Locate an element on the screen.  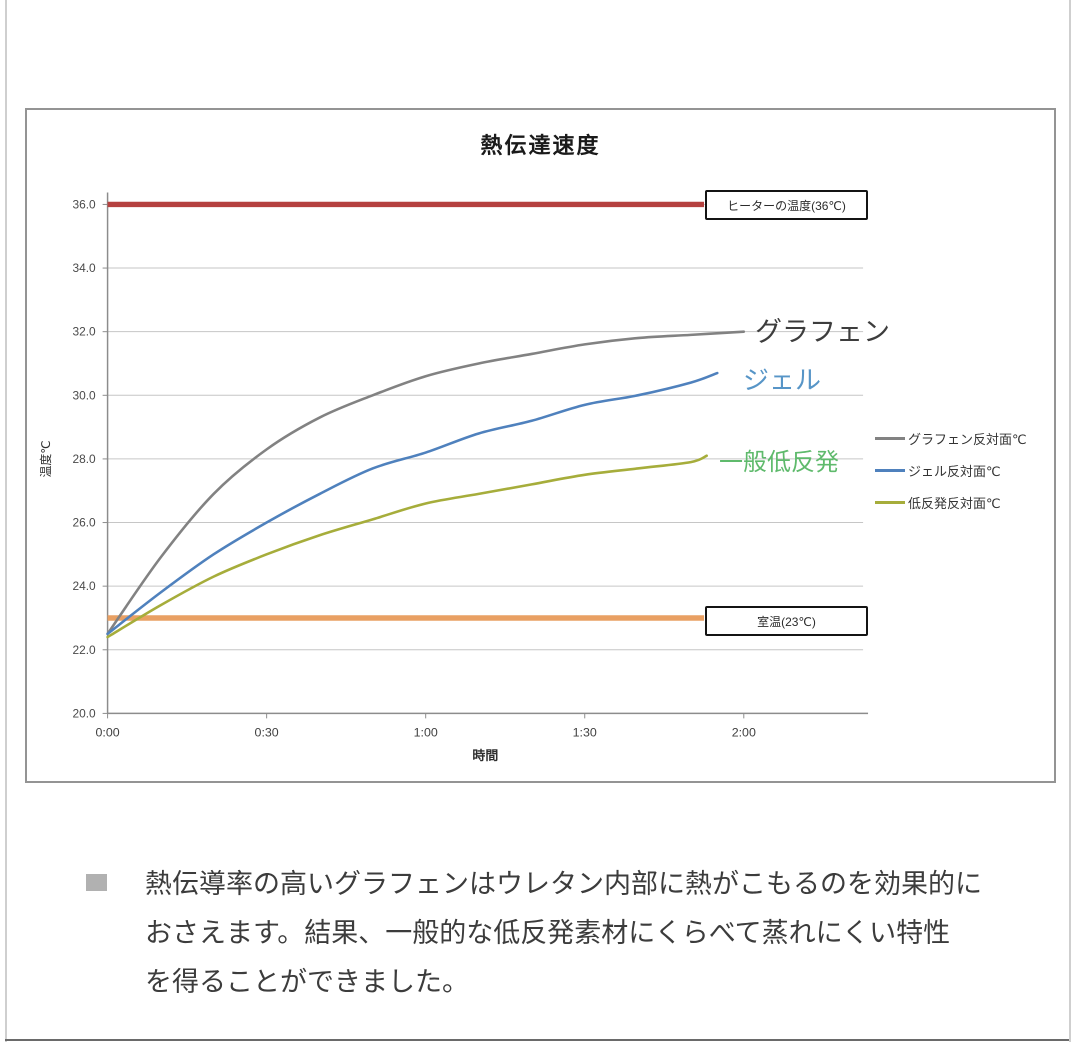
svg-text: 30.0 is located at coordinates (84, 395).